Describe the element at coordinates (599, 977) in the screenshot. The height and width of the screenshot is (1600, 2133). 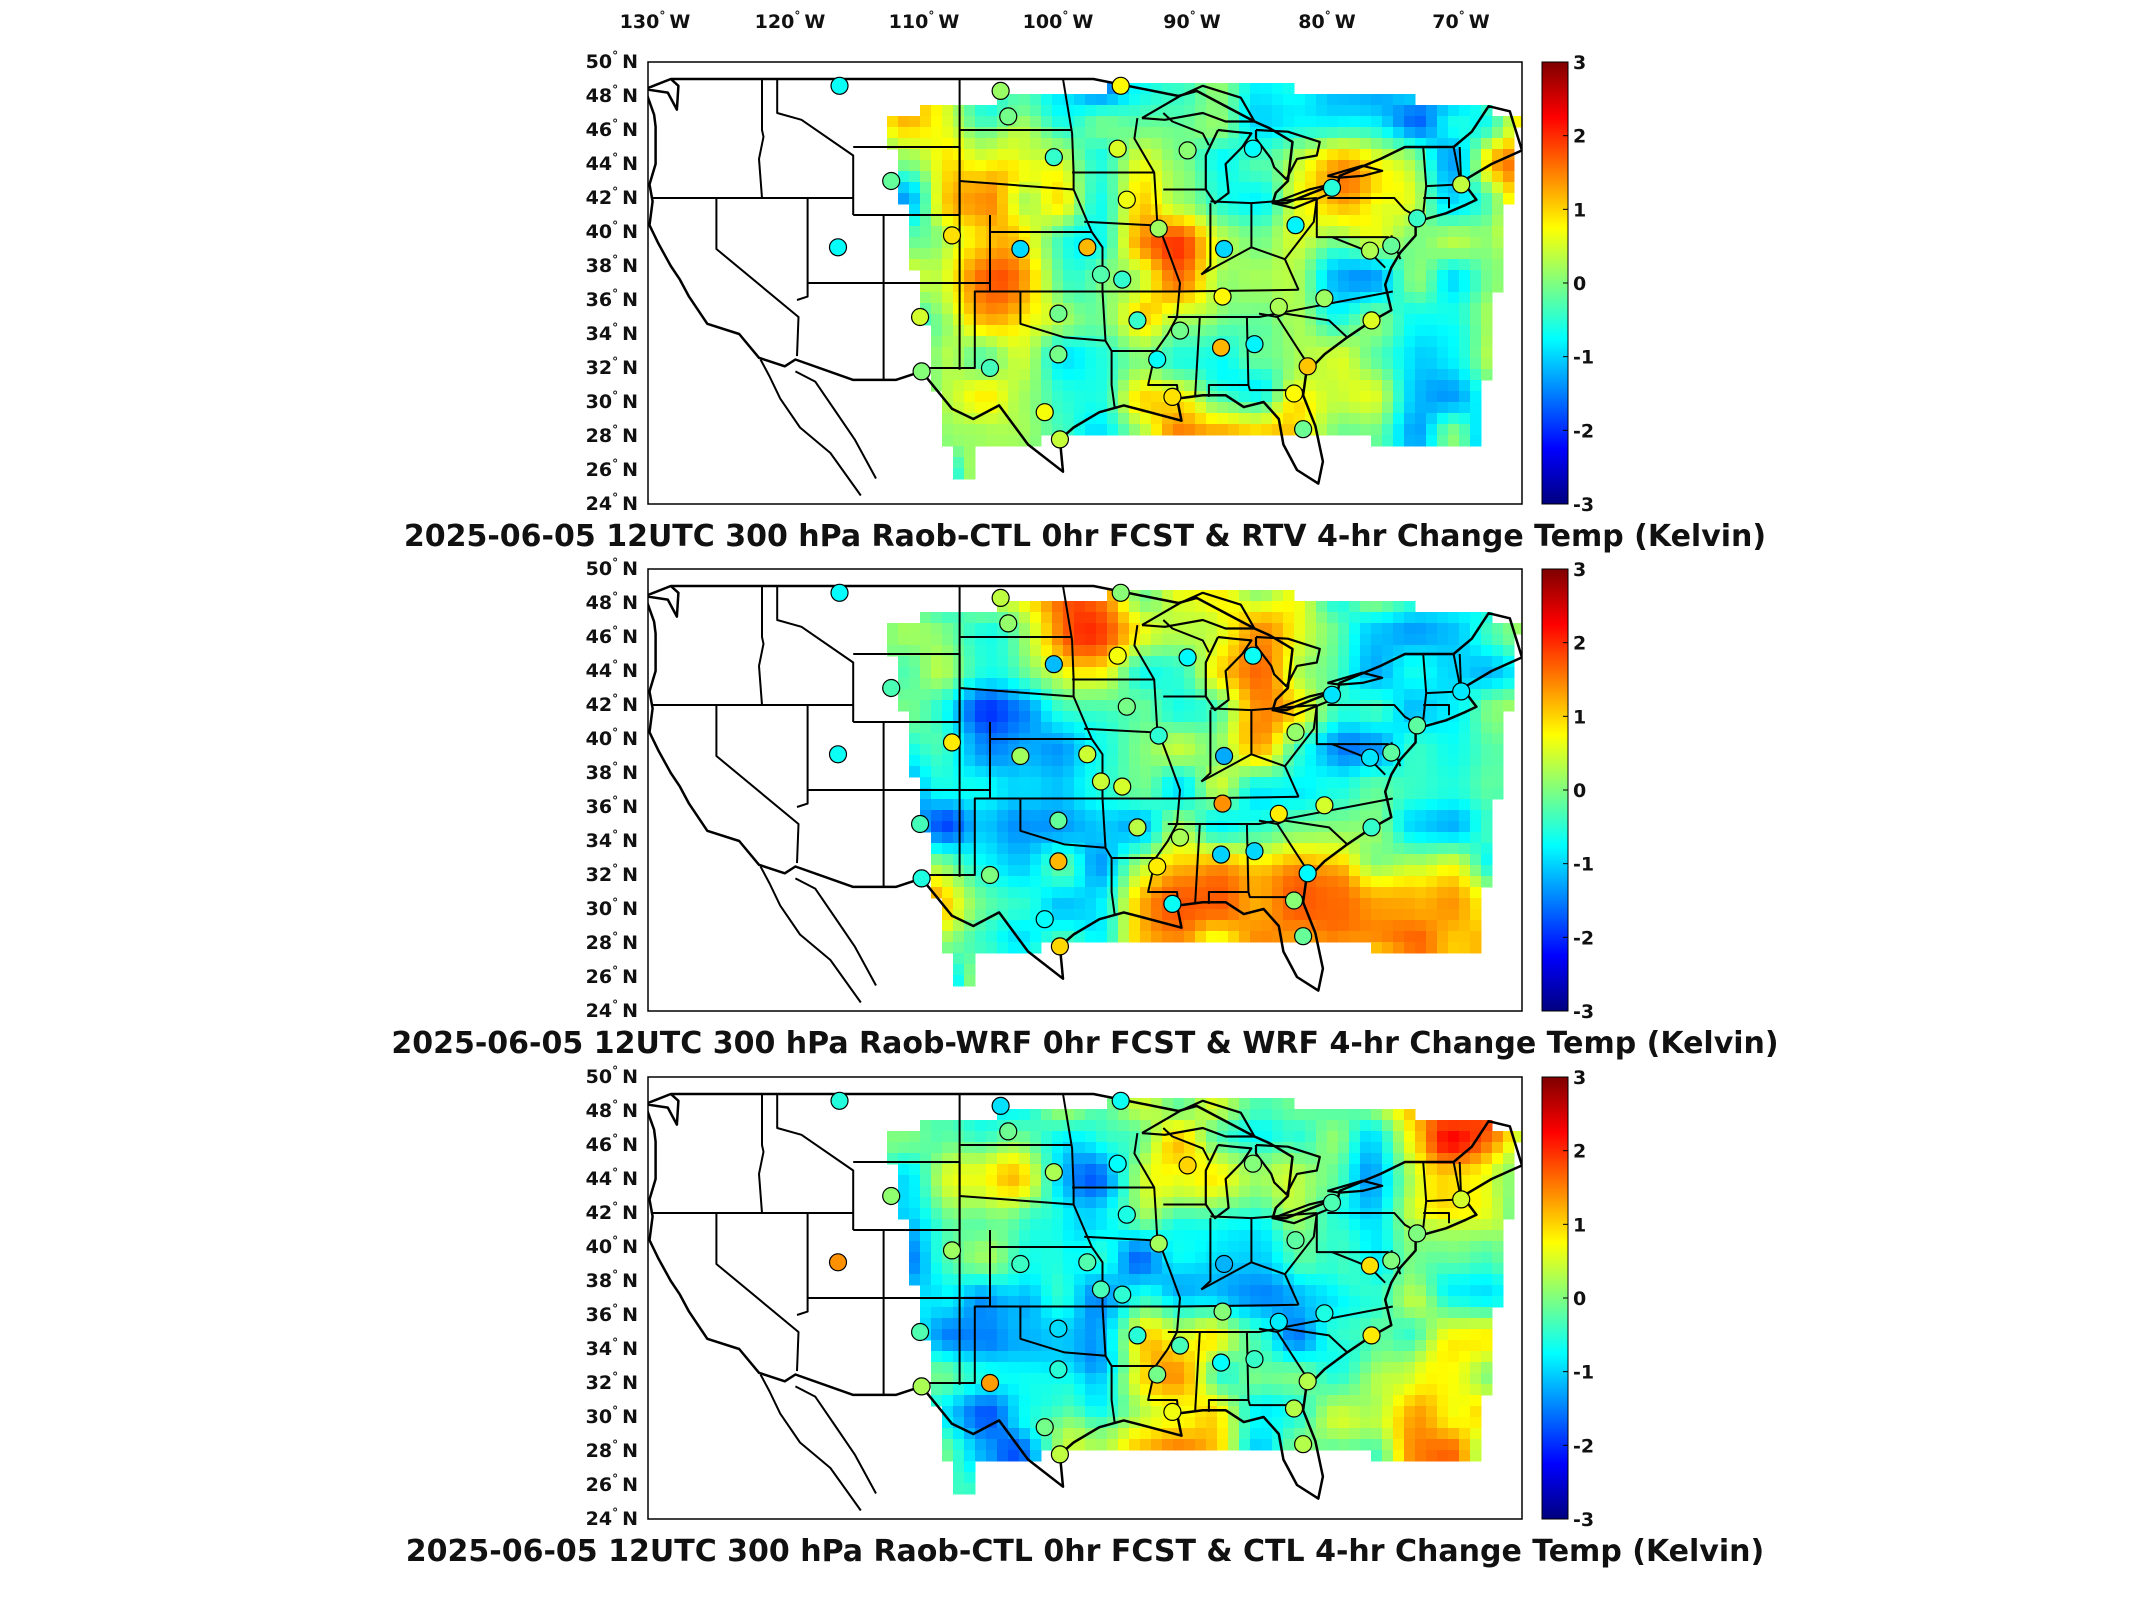
I see `latitude-value: 26` at that location.